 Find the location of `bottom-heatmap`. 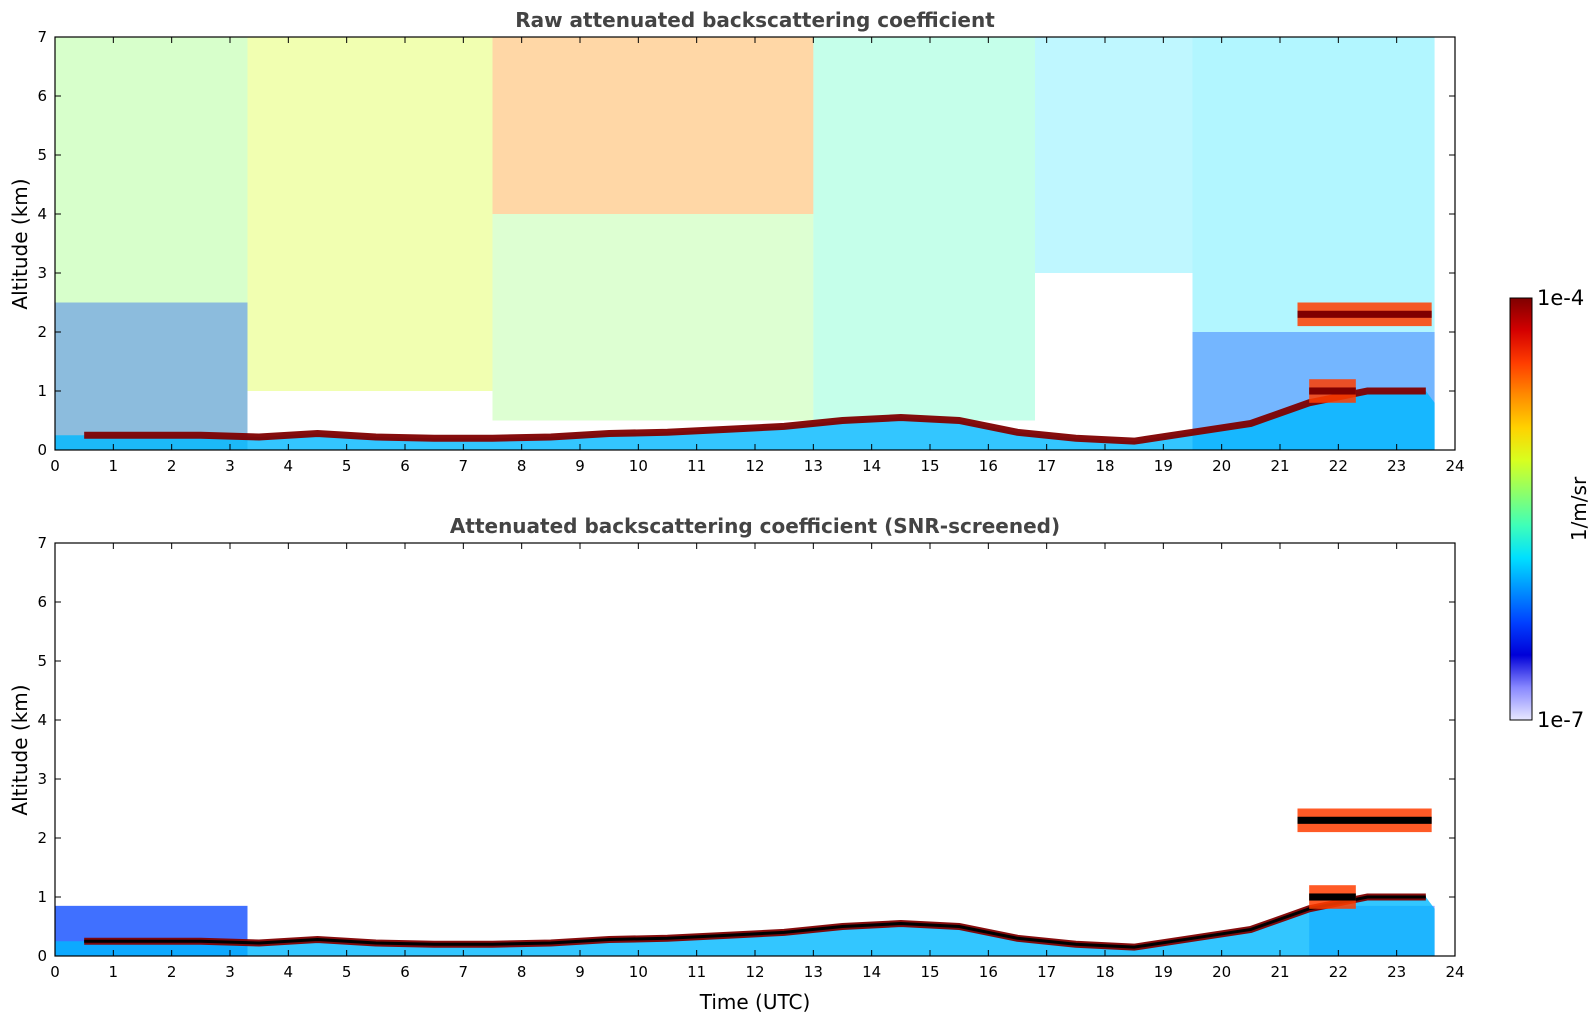

bottom-heatmap is located at coordinates (745, 882).